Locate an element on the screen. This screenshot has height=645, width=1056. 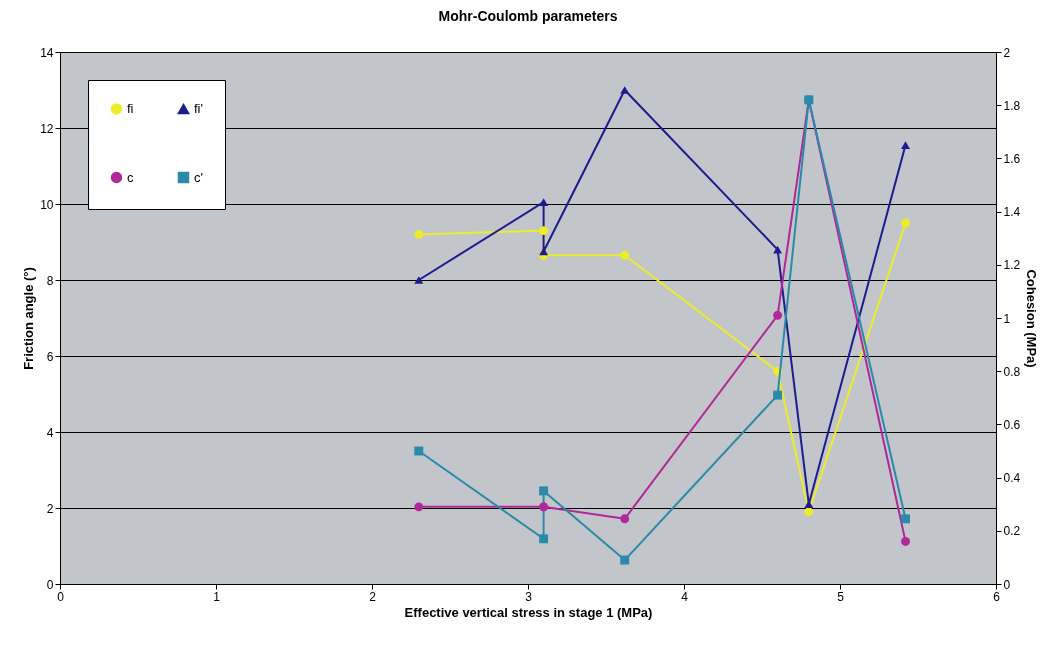
x-tick-label: 6 is located at coordinates (997, 596).